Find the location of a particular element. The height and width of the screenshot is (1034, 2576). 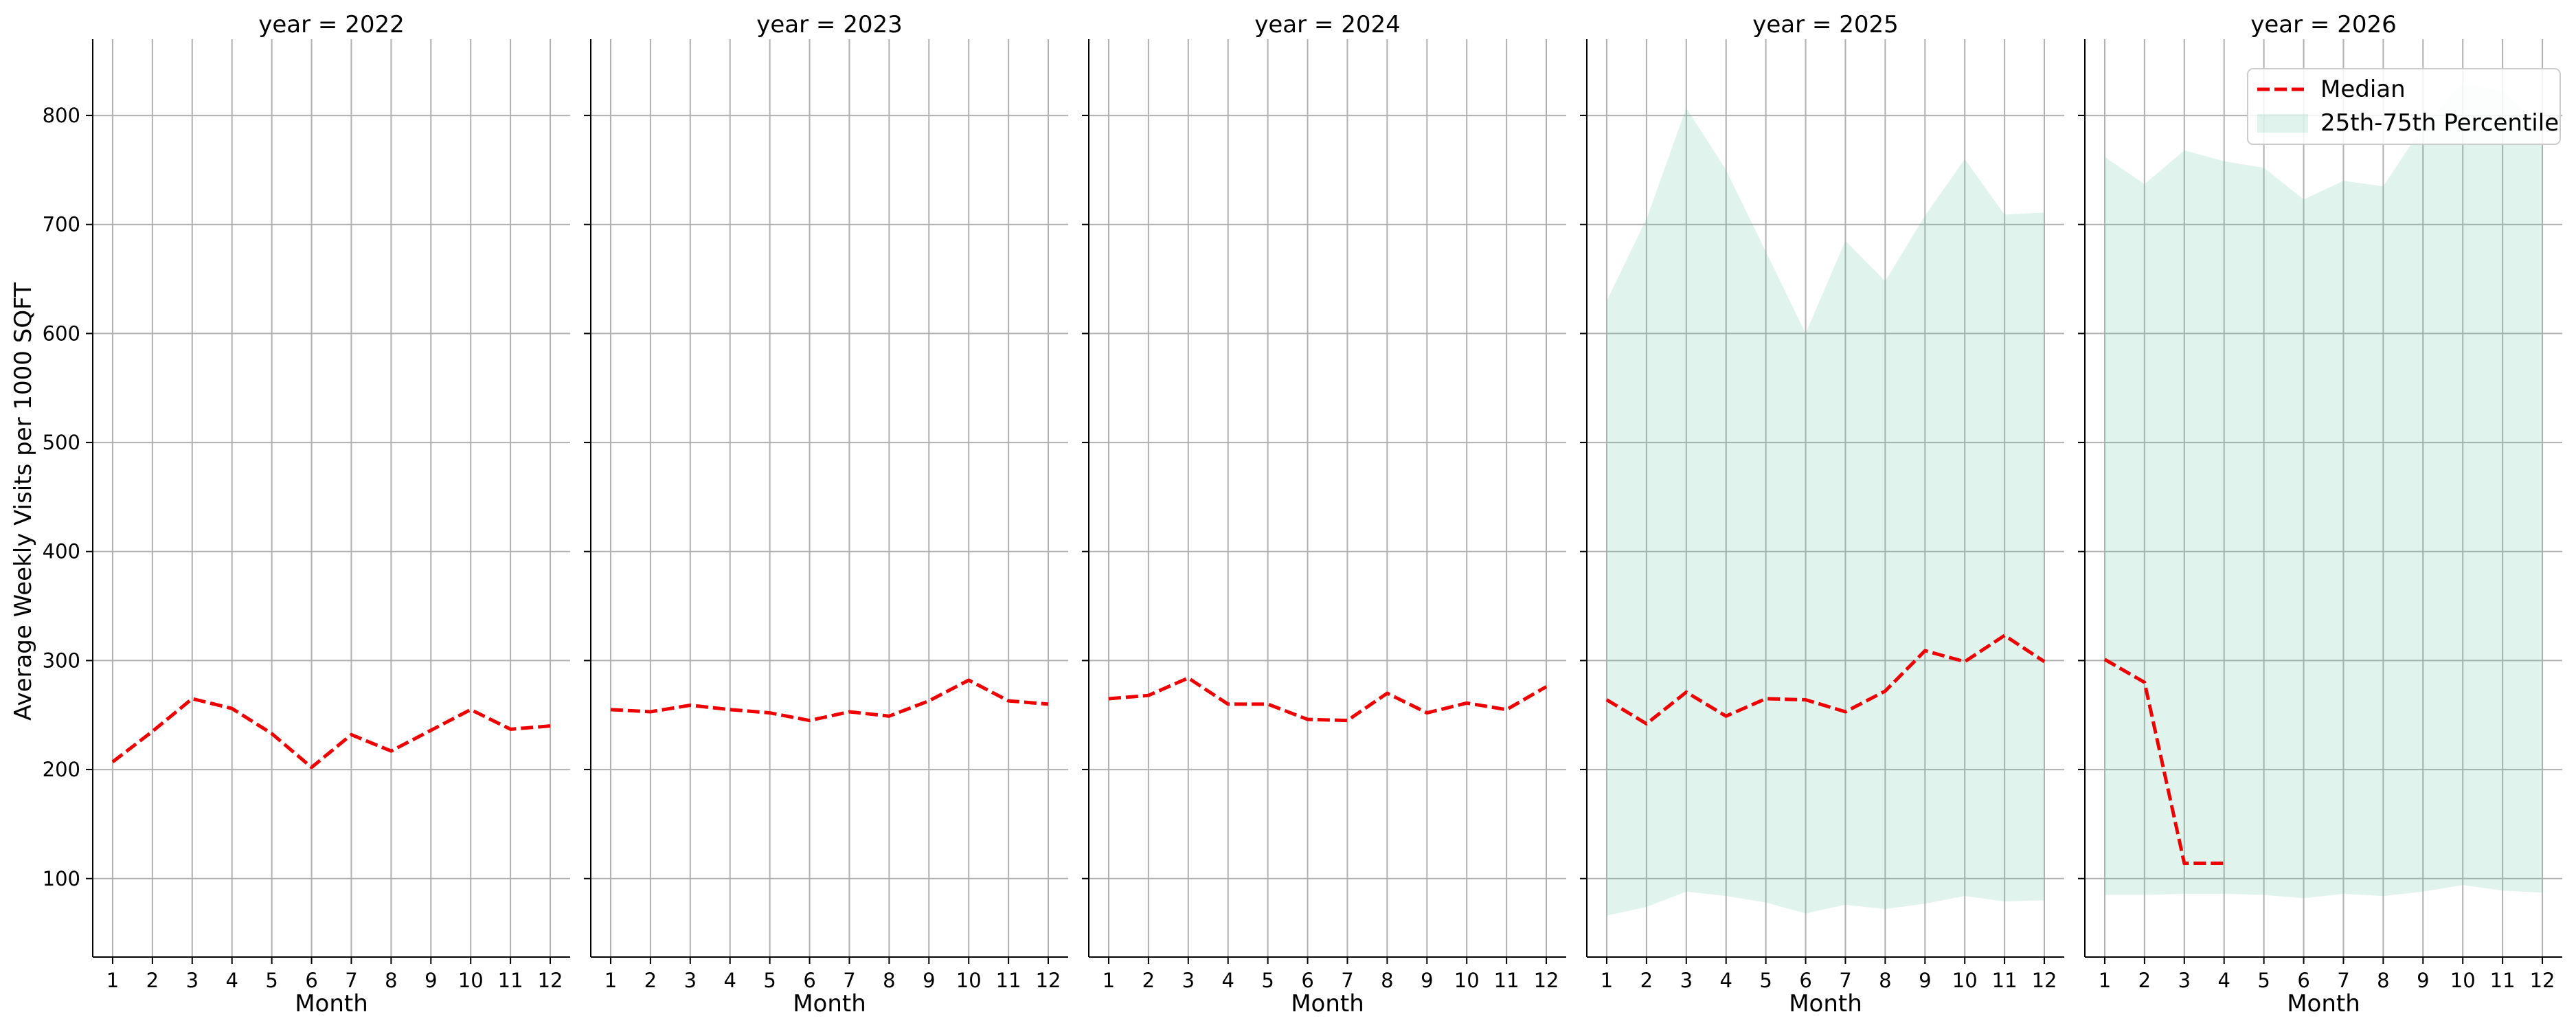

panel-title: year = 2026 is located at coordinates (2323, 24).